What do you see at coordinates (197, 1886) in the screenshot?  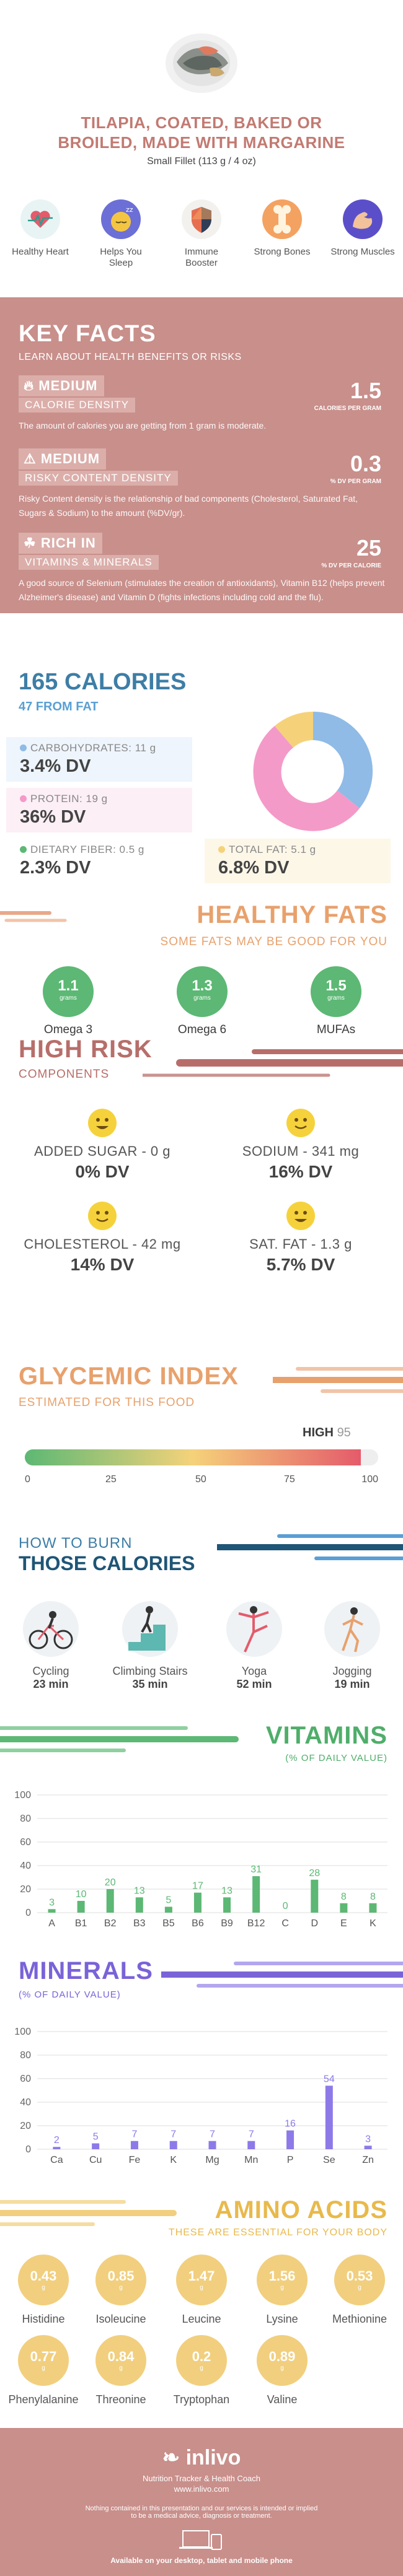 I see `vitamin-value-label: 17` at bounding box center [197, 1886].